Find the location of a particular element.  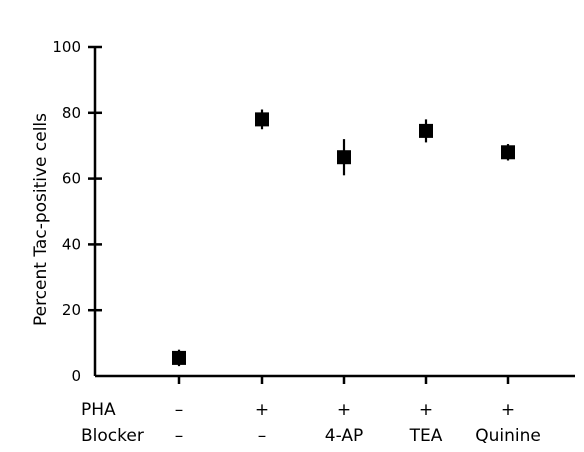

y-tick-label: 60 is located at coordinates (71, 179).